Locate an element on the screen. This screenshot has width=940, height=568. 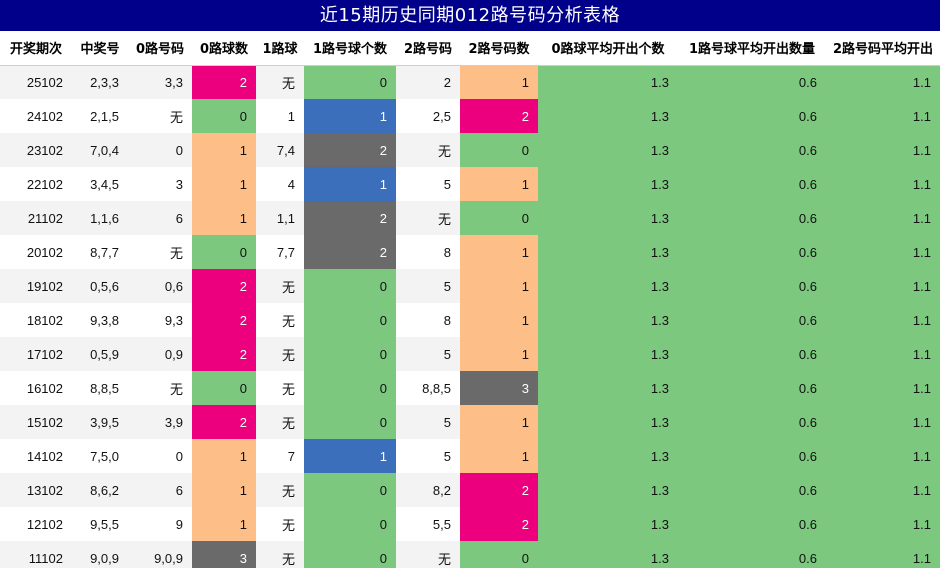
winning-number-cell: 7,0,4 is located at coordinates (100, 150).